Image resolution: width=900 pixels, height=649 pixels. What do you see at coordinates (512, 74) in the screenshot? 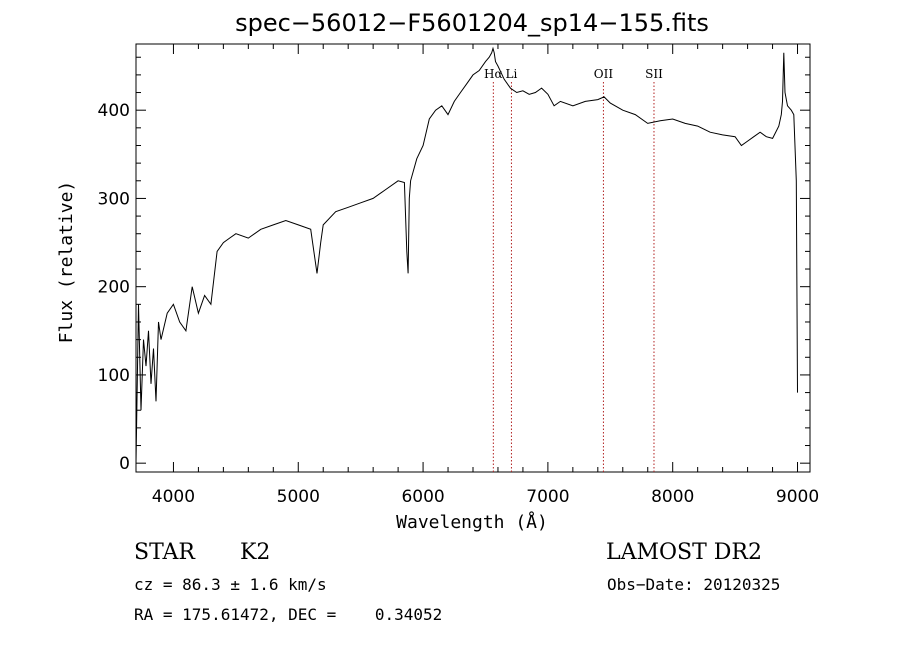
I see `line-id-label: Li` at bounding box center [512, 74].